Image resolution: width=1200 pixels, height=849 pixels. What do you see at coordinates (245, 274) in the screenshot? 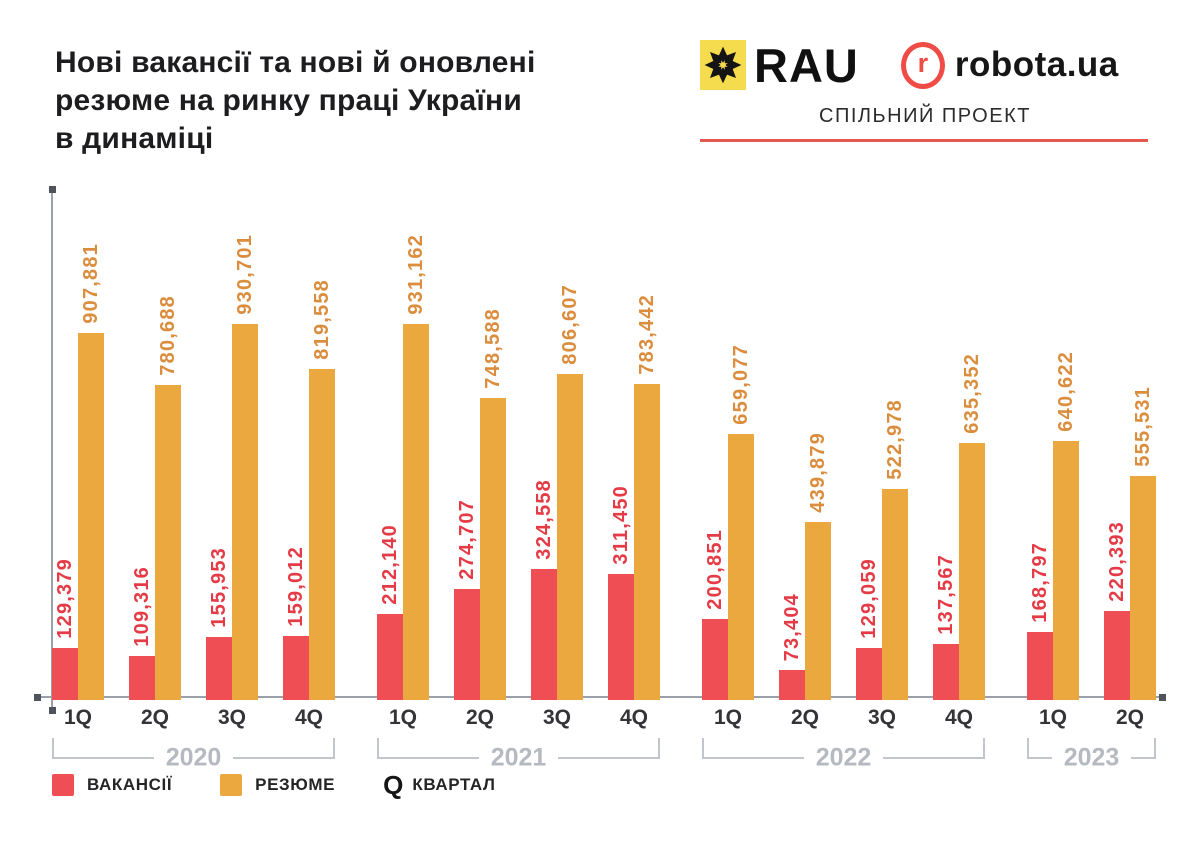
I see `resumes-value-label: 930,701` at bounding box center [245, 274].